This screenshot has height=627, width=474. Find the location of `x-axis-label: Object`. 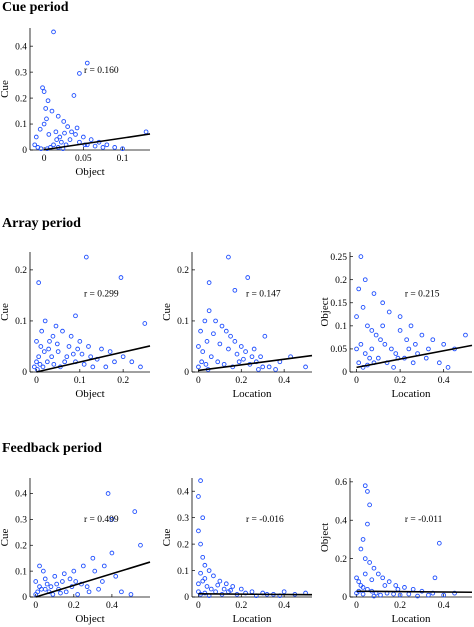

x-axis-label: Object is located at coordinates (89, 619).